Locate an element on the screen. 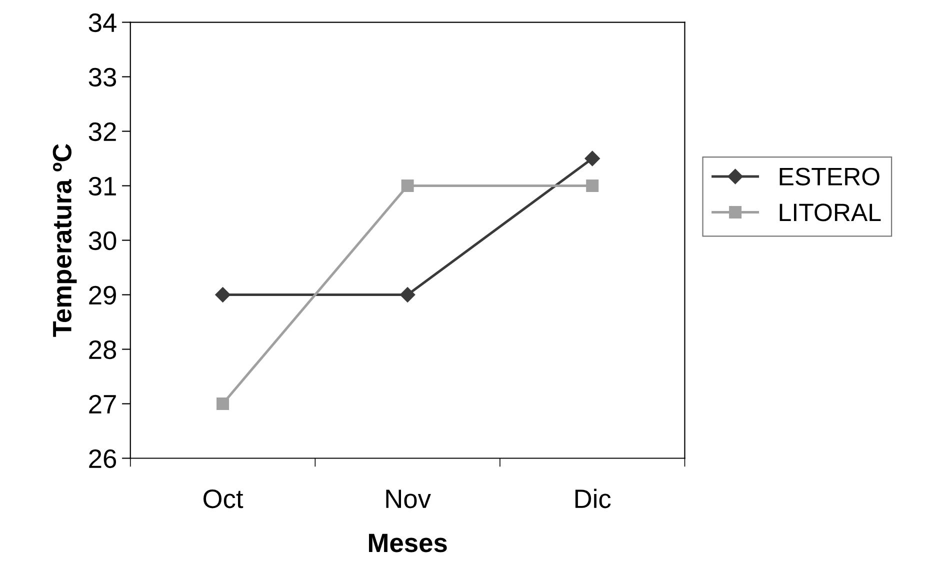 Image resolution: width=938 pixels, height=586 pixels. x-tick-label: Oct is located at coordinates (224, 499).